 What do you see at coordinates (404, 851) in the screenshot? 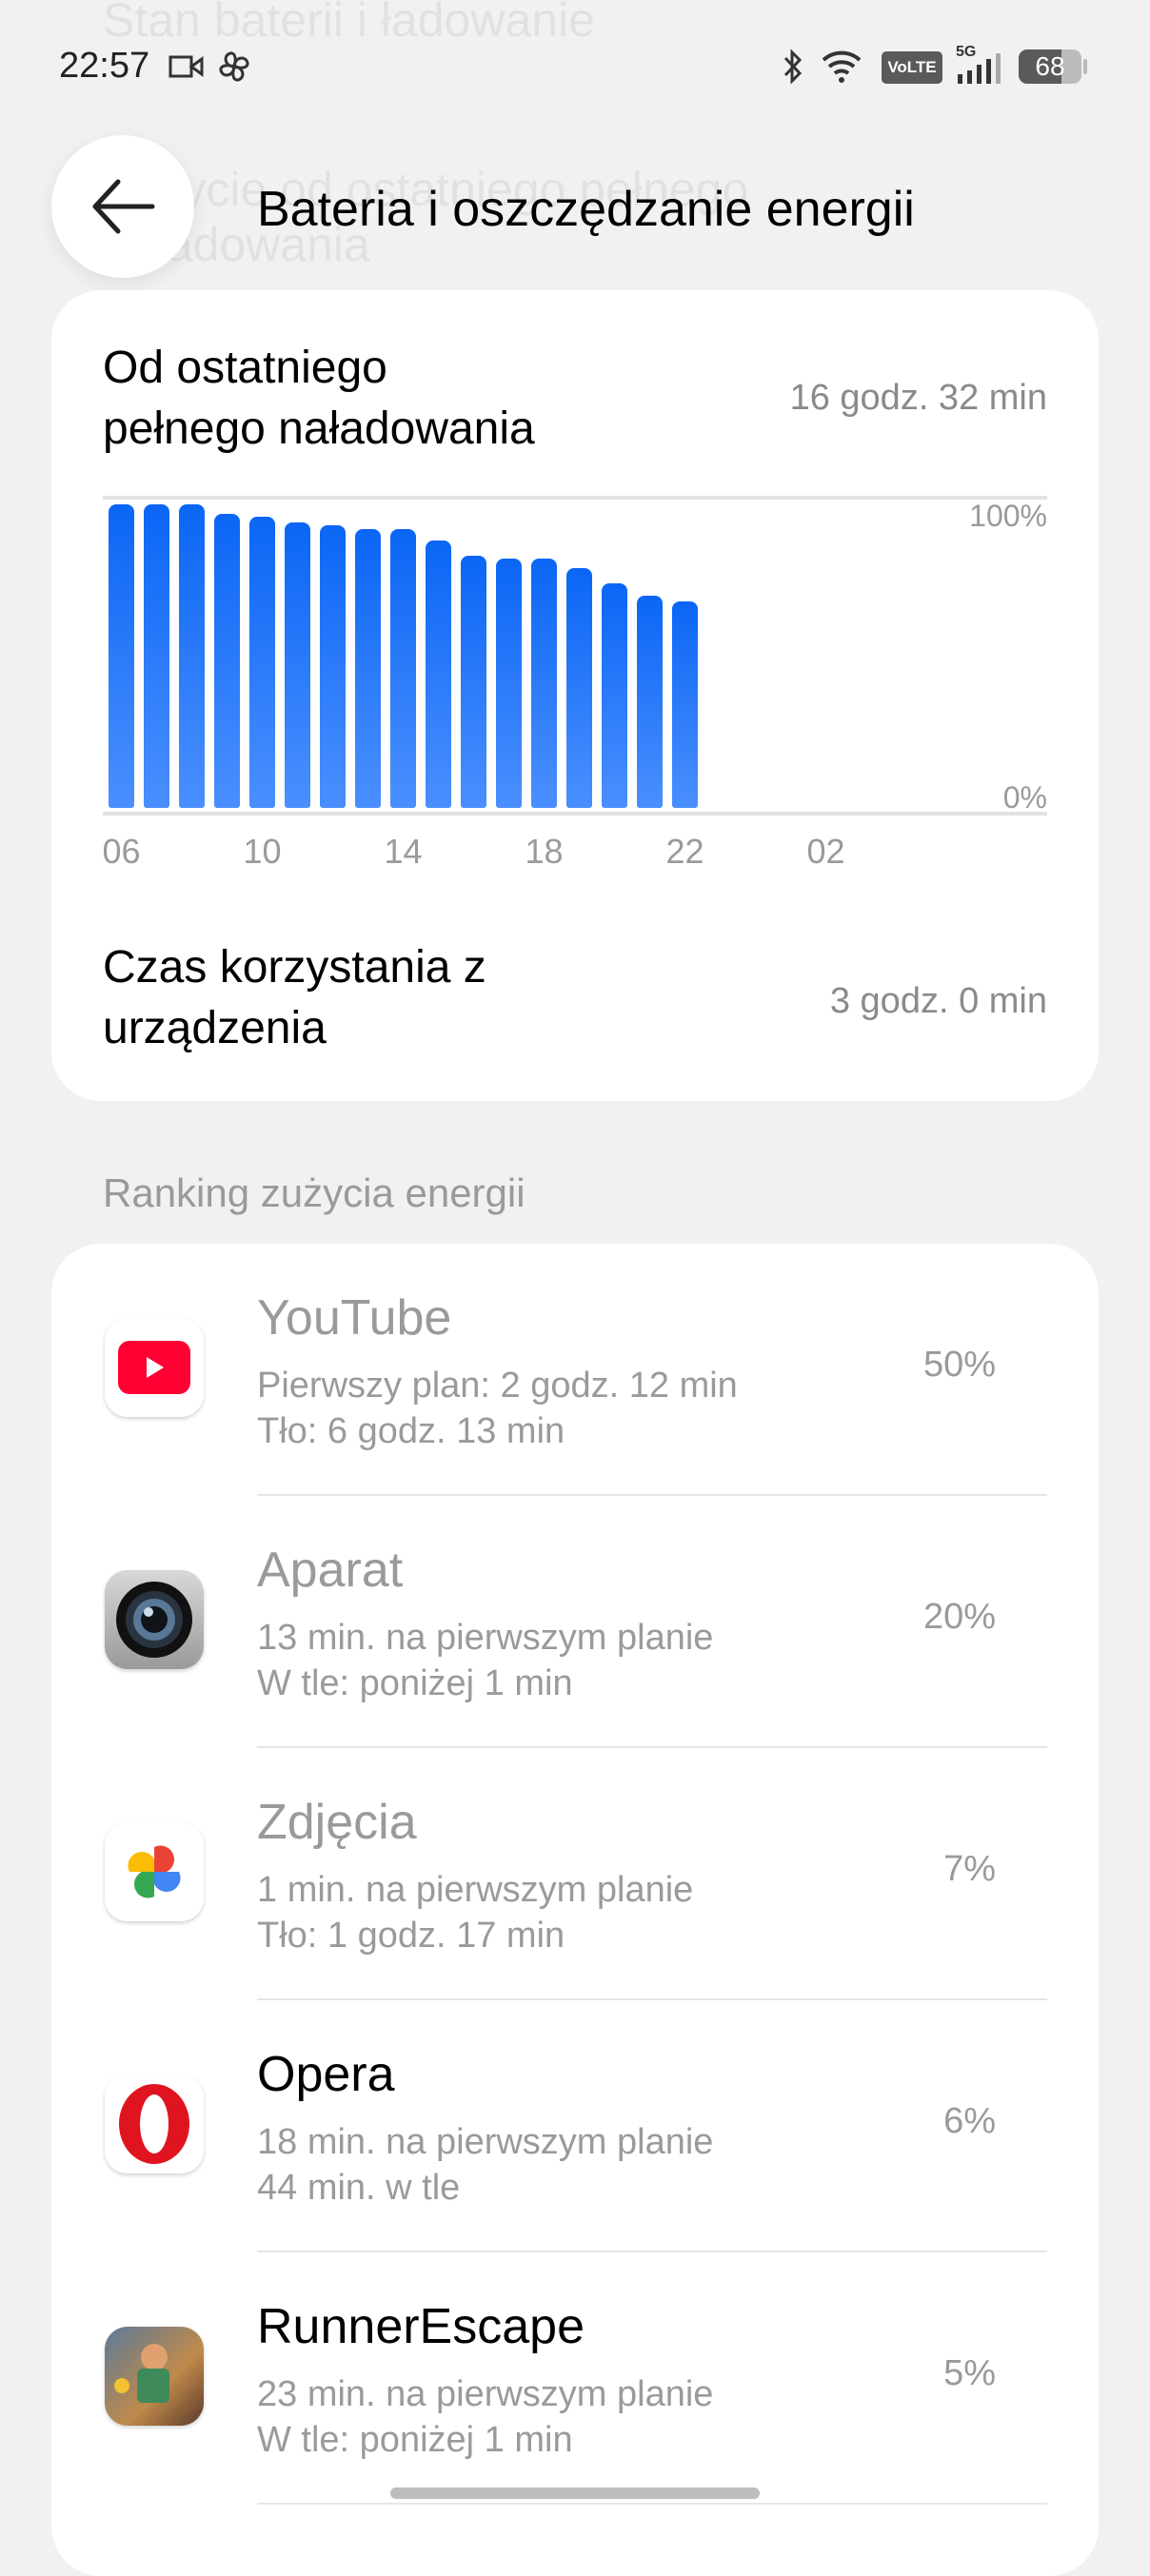
I see `x-tick-label: 14` at bounding box center [404, 851].